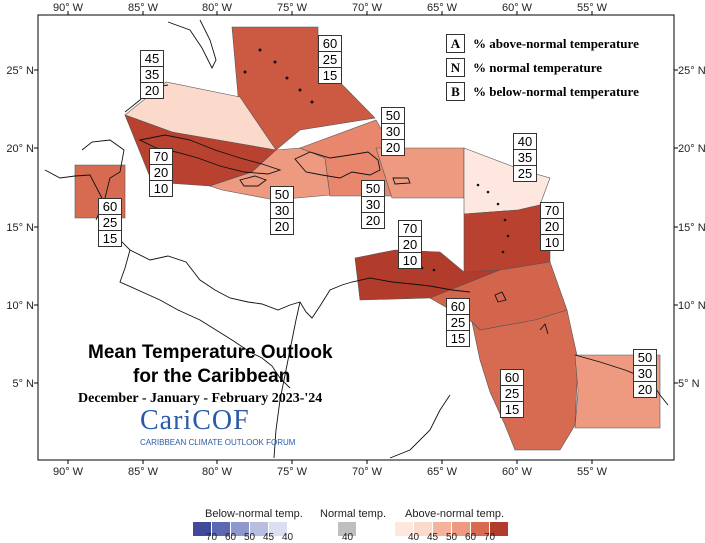  What do you see at coordinates (538, 67) in the screenshot?
I see `key-text-normal: % normal temperature` at bounding box center [538, 67].